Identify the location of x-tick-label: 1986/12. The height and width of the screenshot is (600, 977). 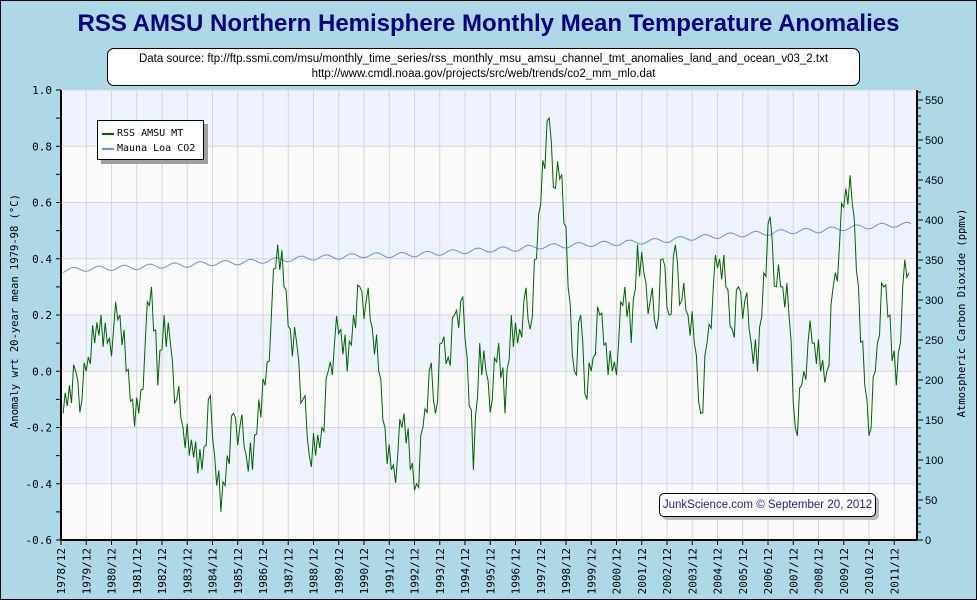
(263, 571).